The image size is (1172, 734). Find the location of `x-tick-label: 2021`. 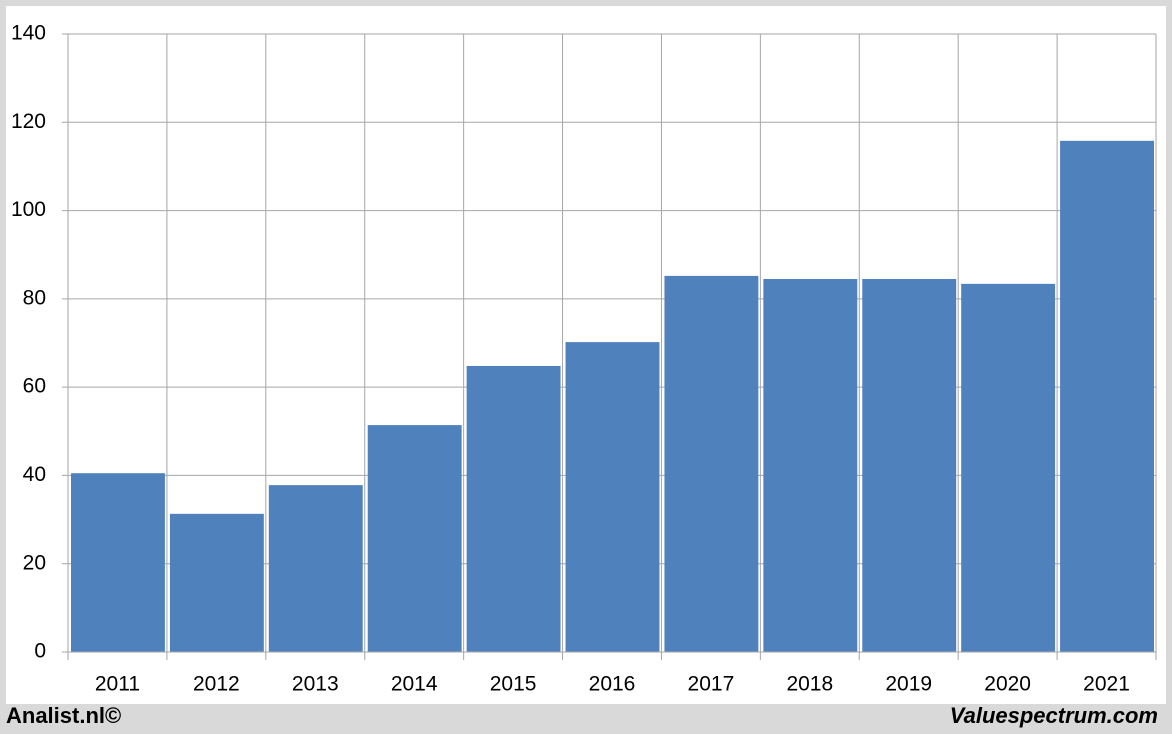

x-tick-label: 2021 is located at coordinates (1106, 684).